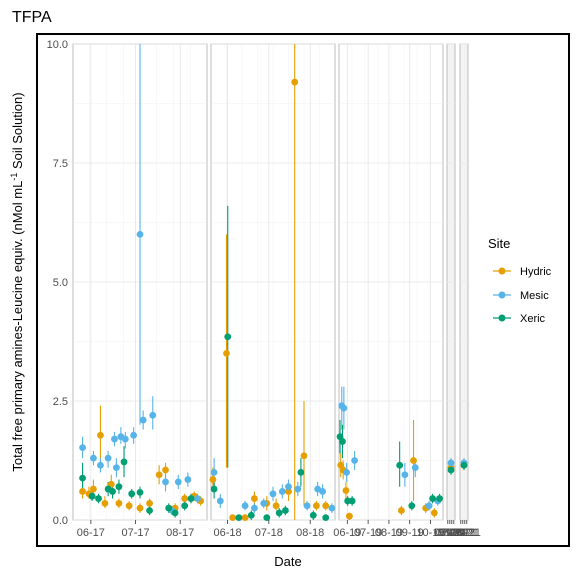  I want to click on y-axis-ticks: 0.0 2.5 5.0 7.5 10.0, so click(57, 283).